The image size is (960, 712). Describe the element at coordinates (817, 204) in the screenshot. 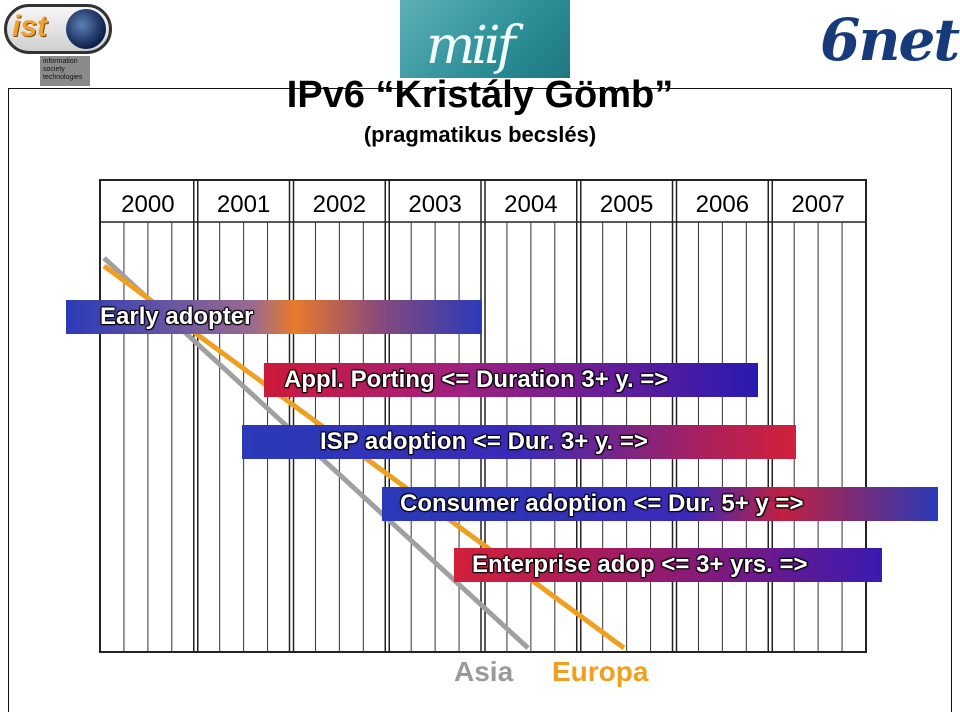

I see `year-label: 2007` at that location.